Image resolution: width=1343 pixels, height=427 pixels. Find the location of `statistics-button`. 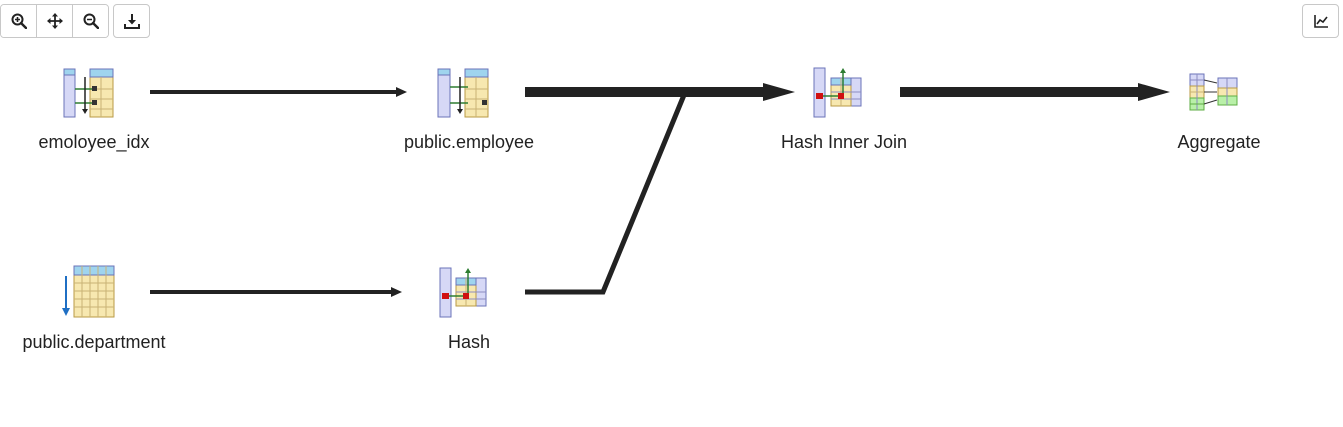

statistics-button is located at coordinates (1320, 21).